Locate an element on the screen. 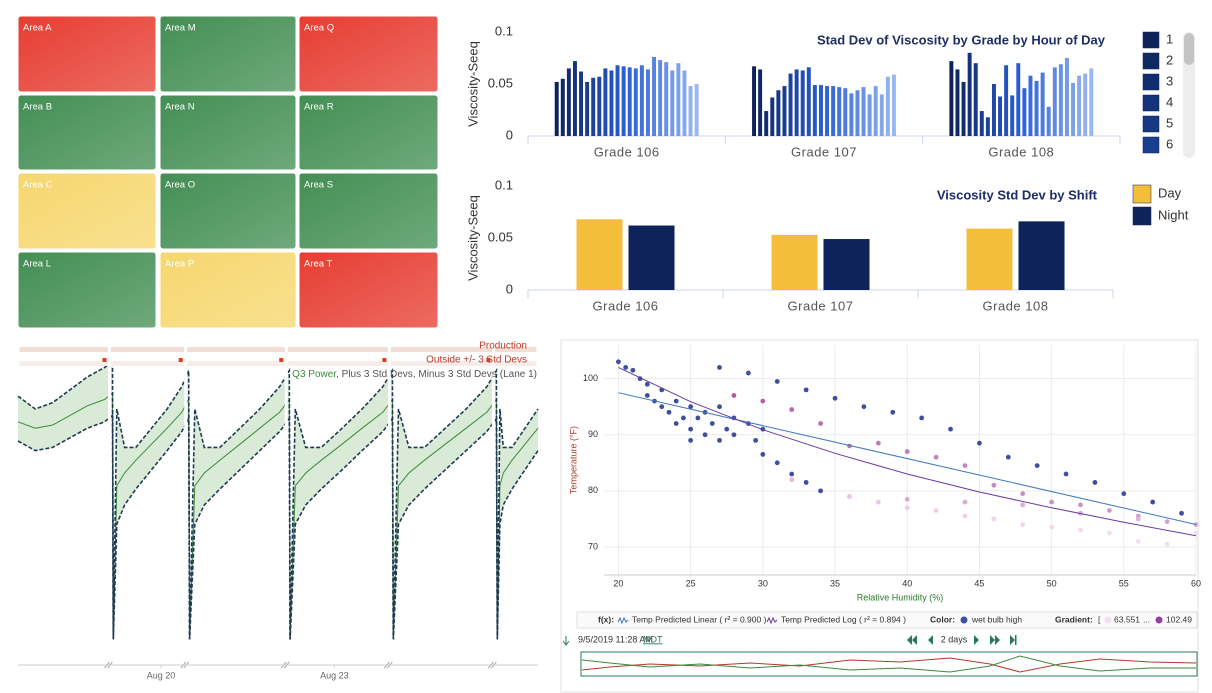 This screenshot has height=693, width=1212. trend-line is located at coordinates (907, 458).